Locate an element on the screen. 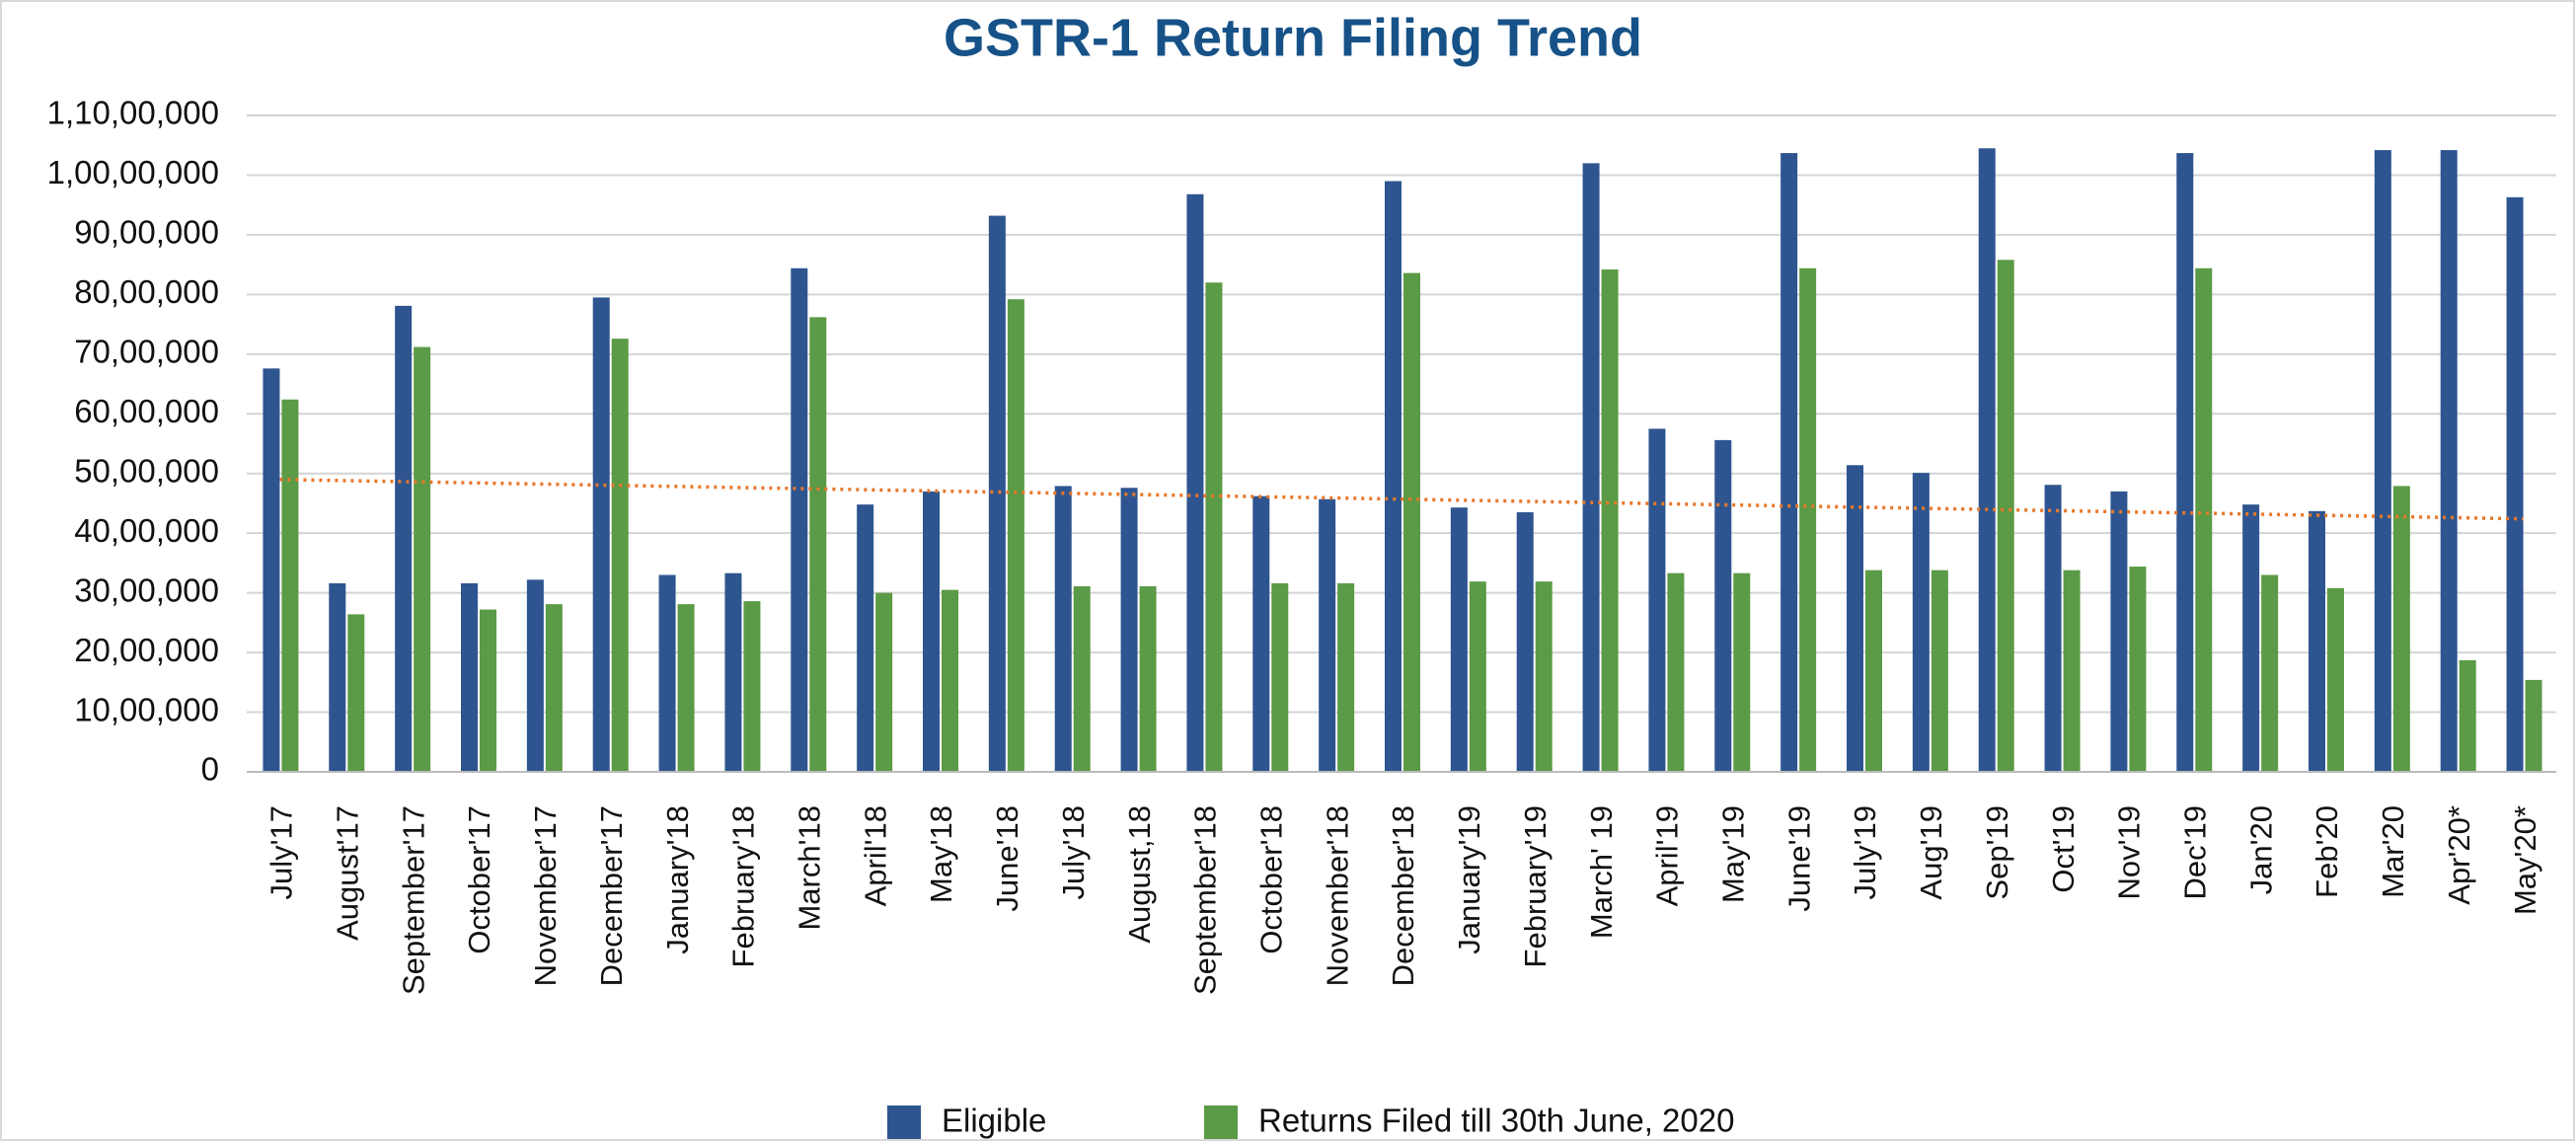 This screenshot has width=2576, height=1142. x-tick-label: January'19 is located at coordinates (1469, 879).